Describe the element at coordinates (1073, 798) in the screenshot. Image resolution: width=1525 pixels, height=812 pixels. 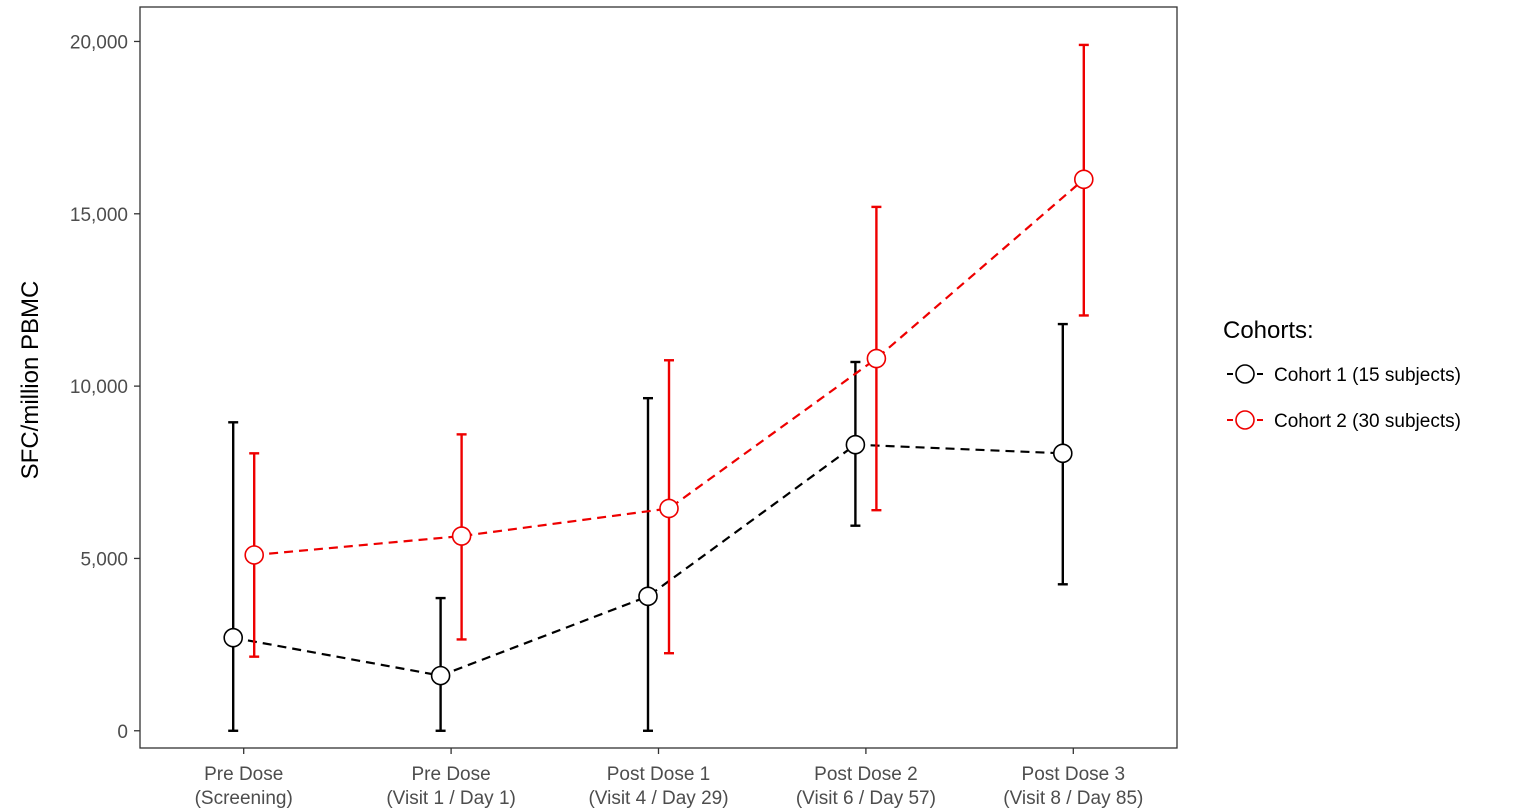
I see `x-tick-label: (Visit 8 / Day 85)` at that location.